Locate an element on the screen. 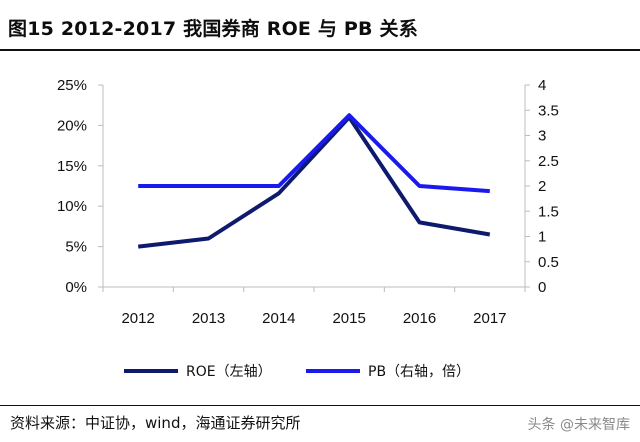  right-tick-label: 4 is located at coordinates (542, 85).